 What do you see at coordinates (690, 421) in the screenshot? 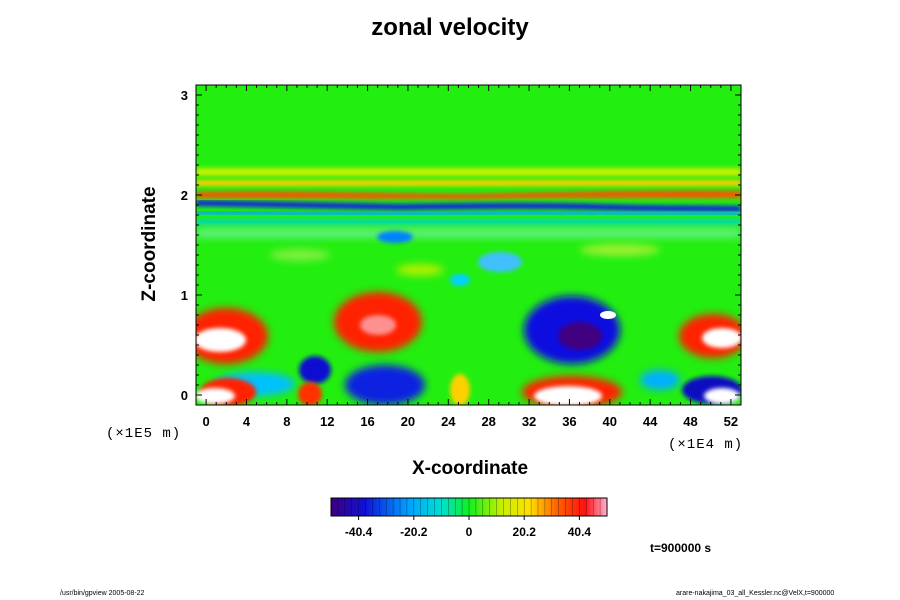
I see `x-tick-label: 48` at bounding box center [690, 421].